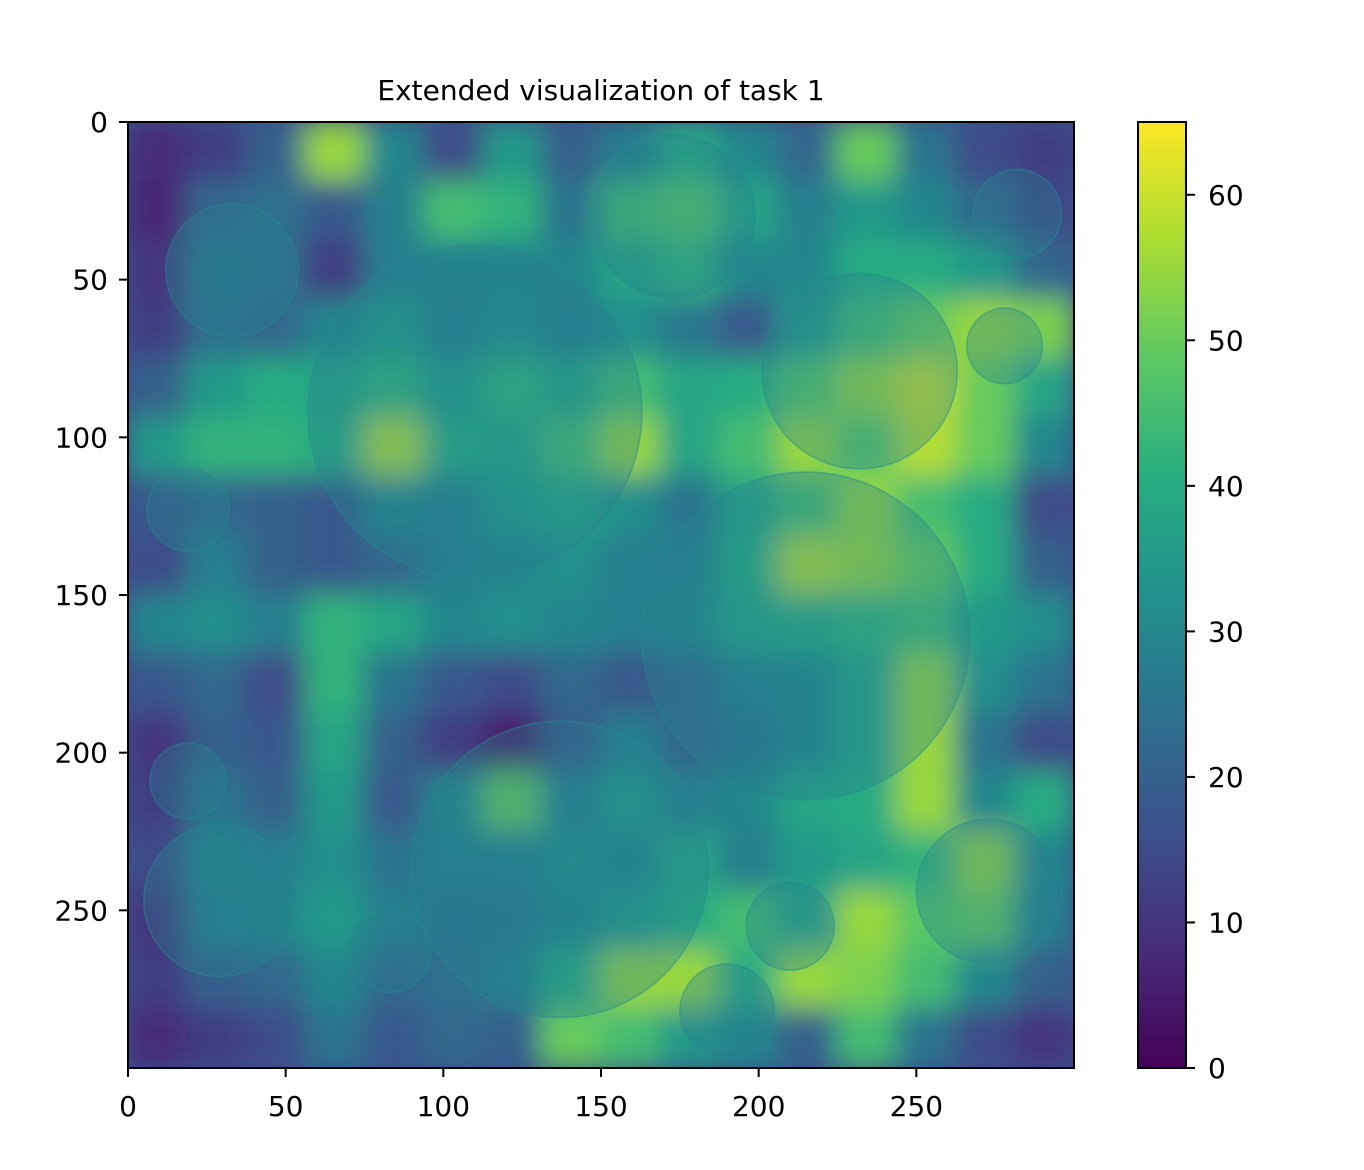 The width and height of the screenshot is (1364, 1170). I want to click on chart-title: Extended visualization of task 1, so click(600, 90).